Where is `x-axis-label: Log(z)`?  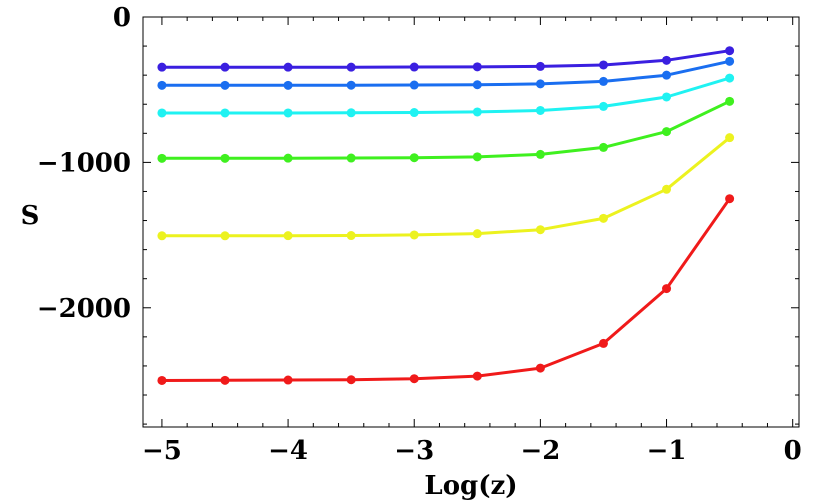
x-axis-label: Log(z) is located at coordinates (470, 486).